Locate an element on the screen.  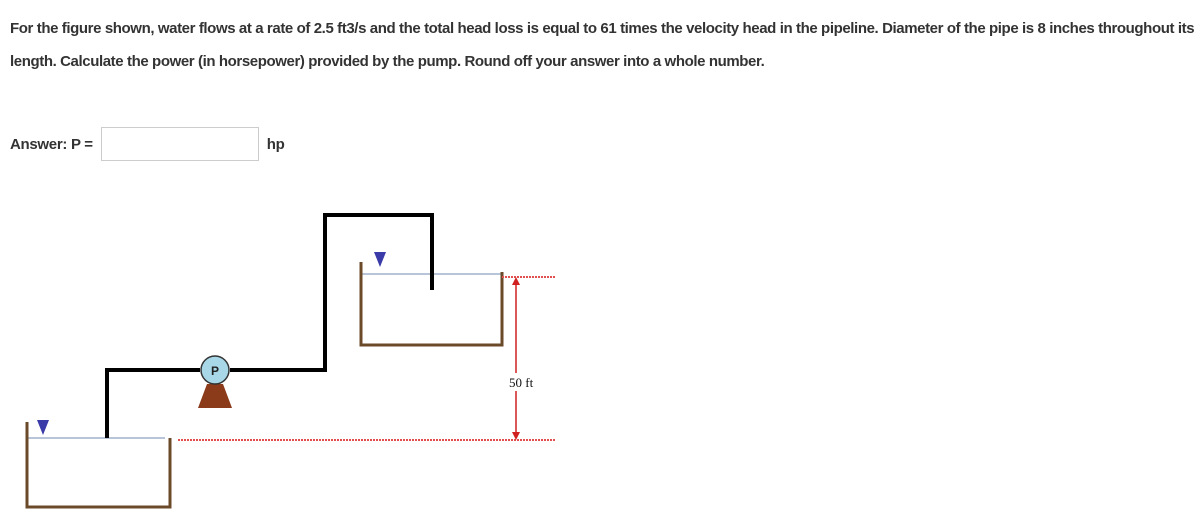
height-label: 50 ft is located at coordinates (521, 382).